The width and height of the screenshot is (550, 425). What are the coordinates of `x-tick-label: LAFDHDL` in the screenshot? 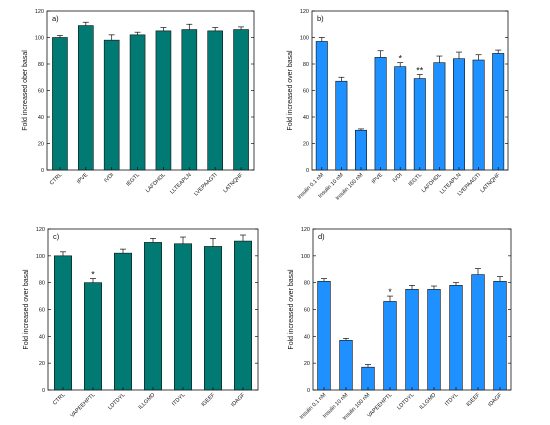 It's located at (156, 183).